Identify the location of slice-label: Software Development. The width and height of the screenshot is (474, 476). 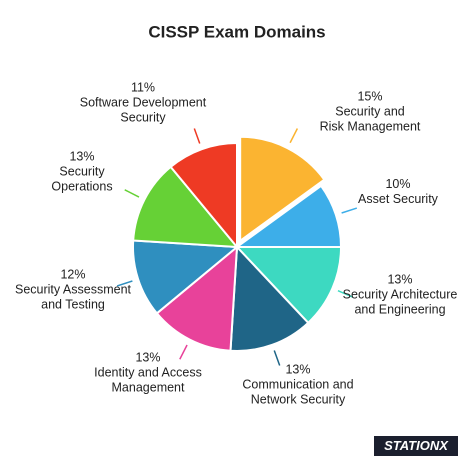
(143, 102).